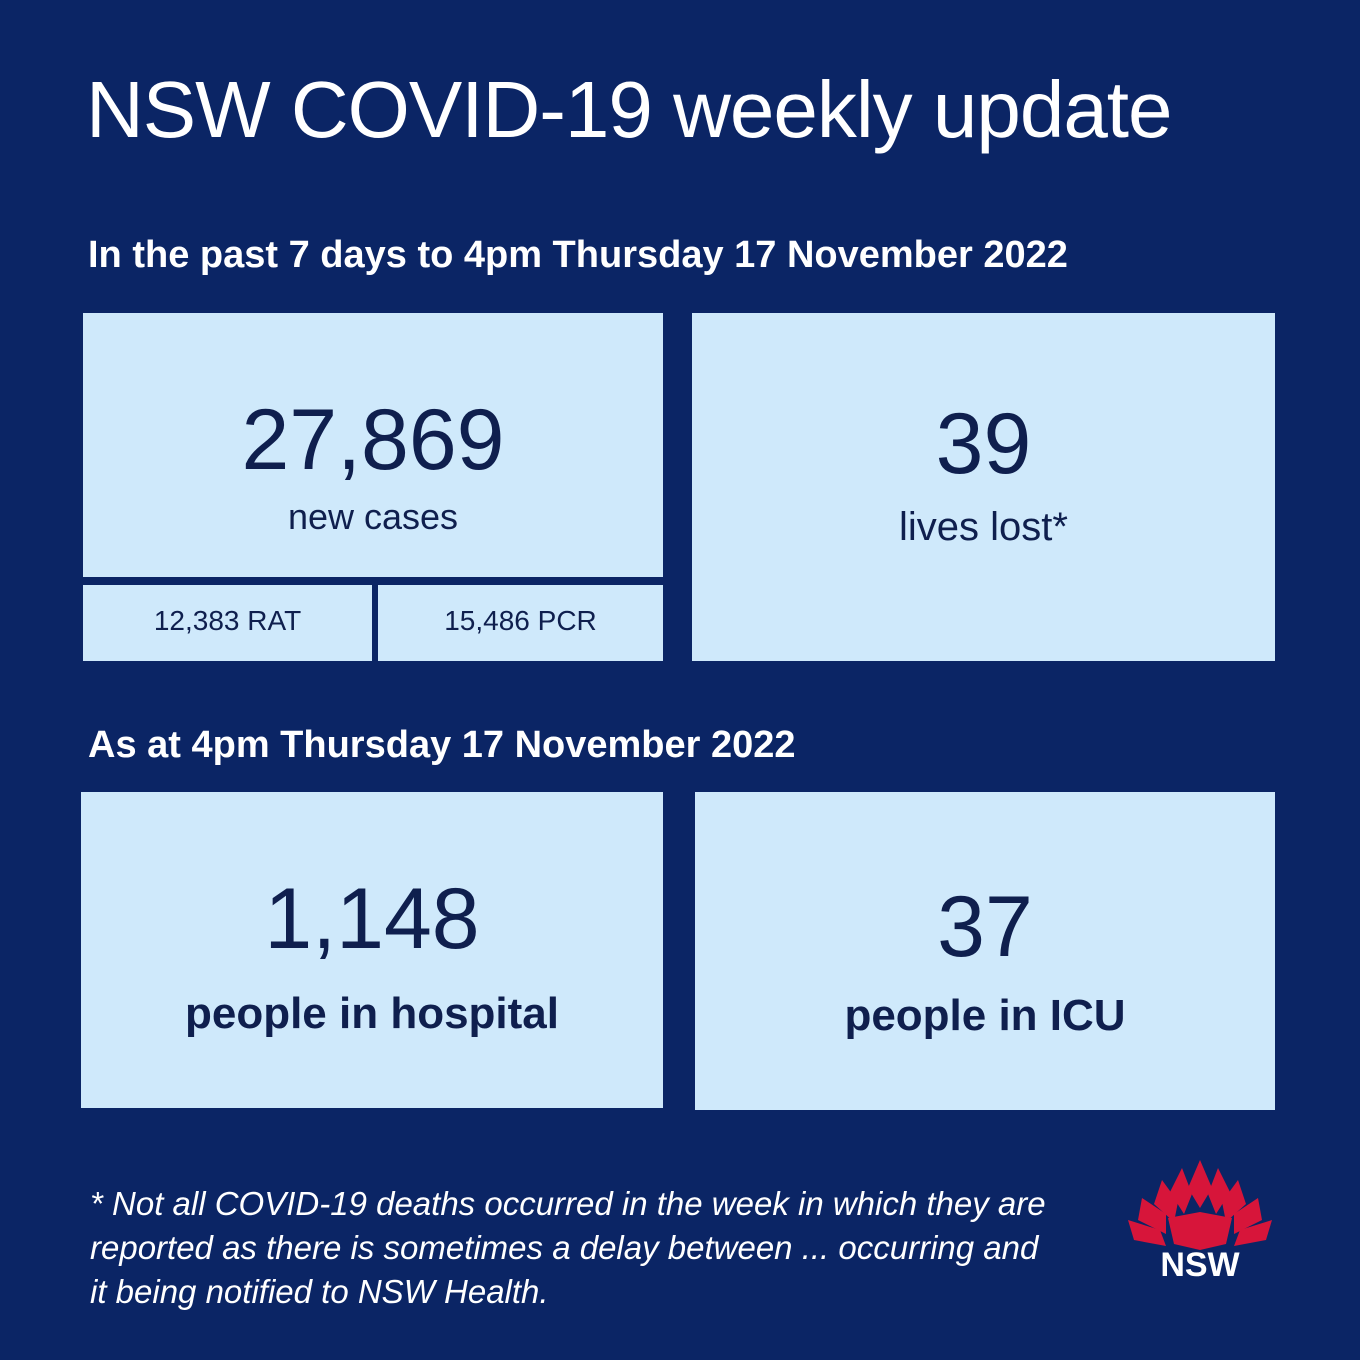  I want to click on lives-lost-label: lives lost*, so click(983, 527).